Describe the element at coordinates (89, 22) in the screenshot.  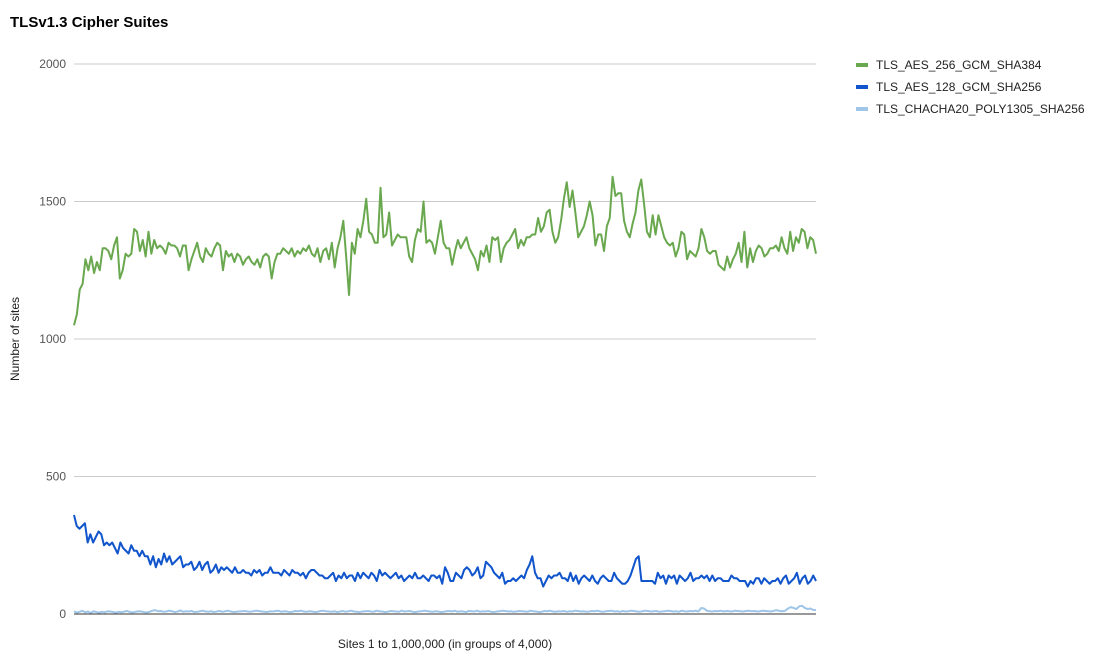
I see `chart-title: TLSv1.3 Cipher Suites` at that location.